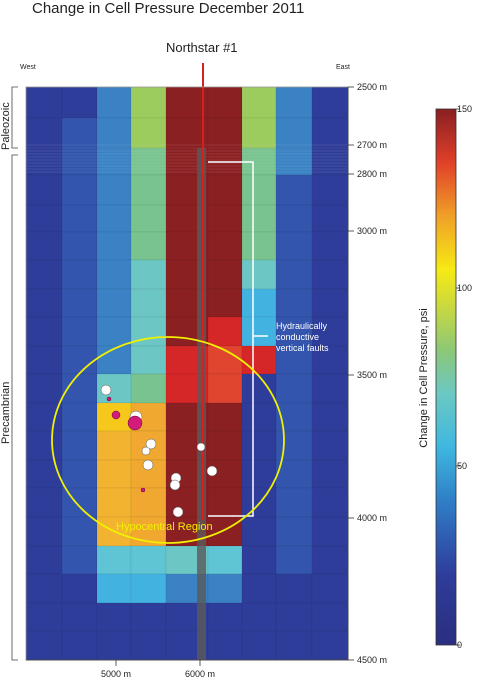 The width and height of the screenshot is (480, 680). Describe the element at coordinates (372, 375) in the screenshot. I see `depth-label: 3500 m` at that location.